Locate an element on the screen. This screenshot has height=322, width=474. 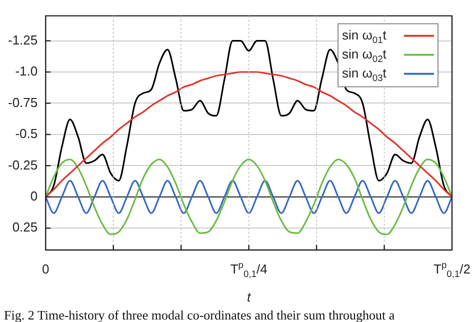
x-axis-title: t is located at coordinates (249, 297).